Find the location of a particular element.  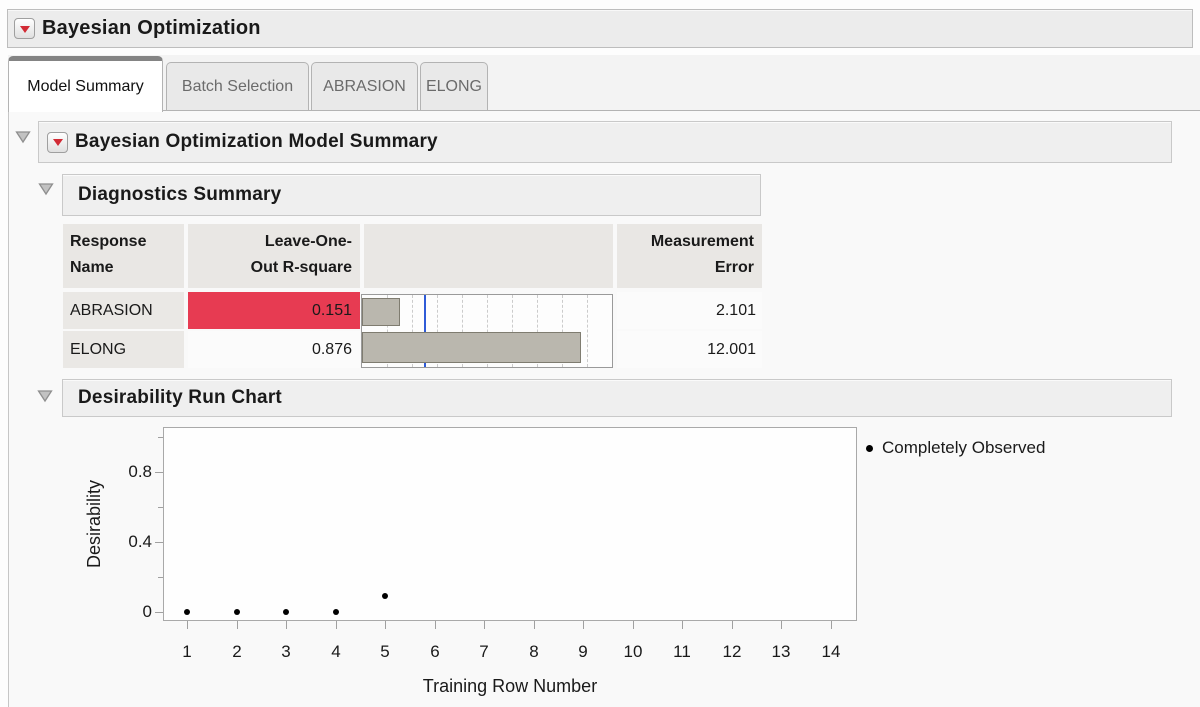

column-header-rsquare-barplot is located at coordinates (488, 256).